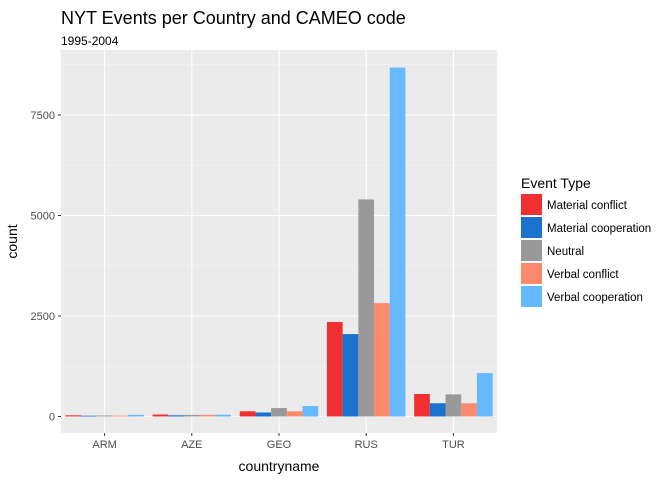 This screenshot has height=480, width=672. What do you see at coordinates (556, 183) in the screenshot?
I see `legend-title: Event Type` at bounding box center [556, 183].